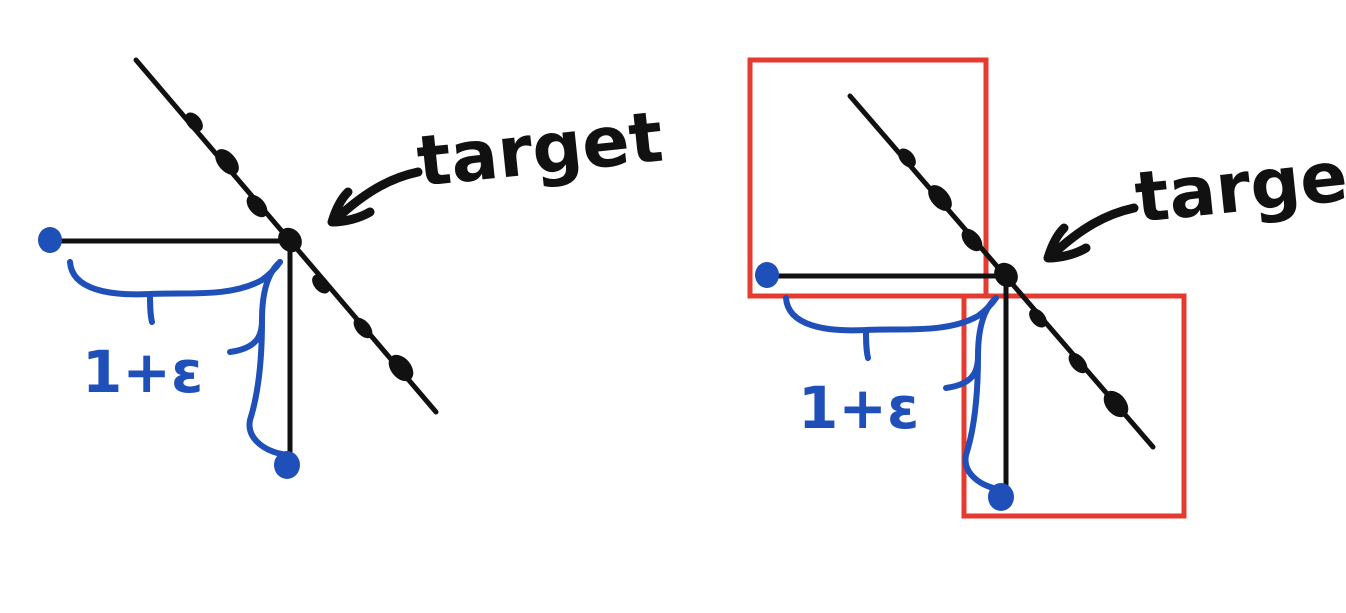  Describe the element at coordinates (175, 292) in the screenshot. I see `left-horizontal-brace` at that location.